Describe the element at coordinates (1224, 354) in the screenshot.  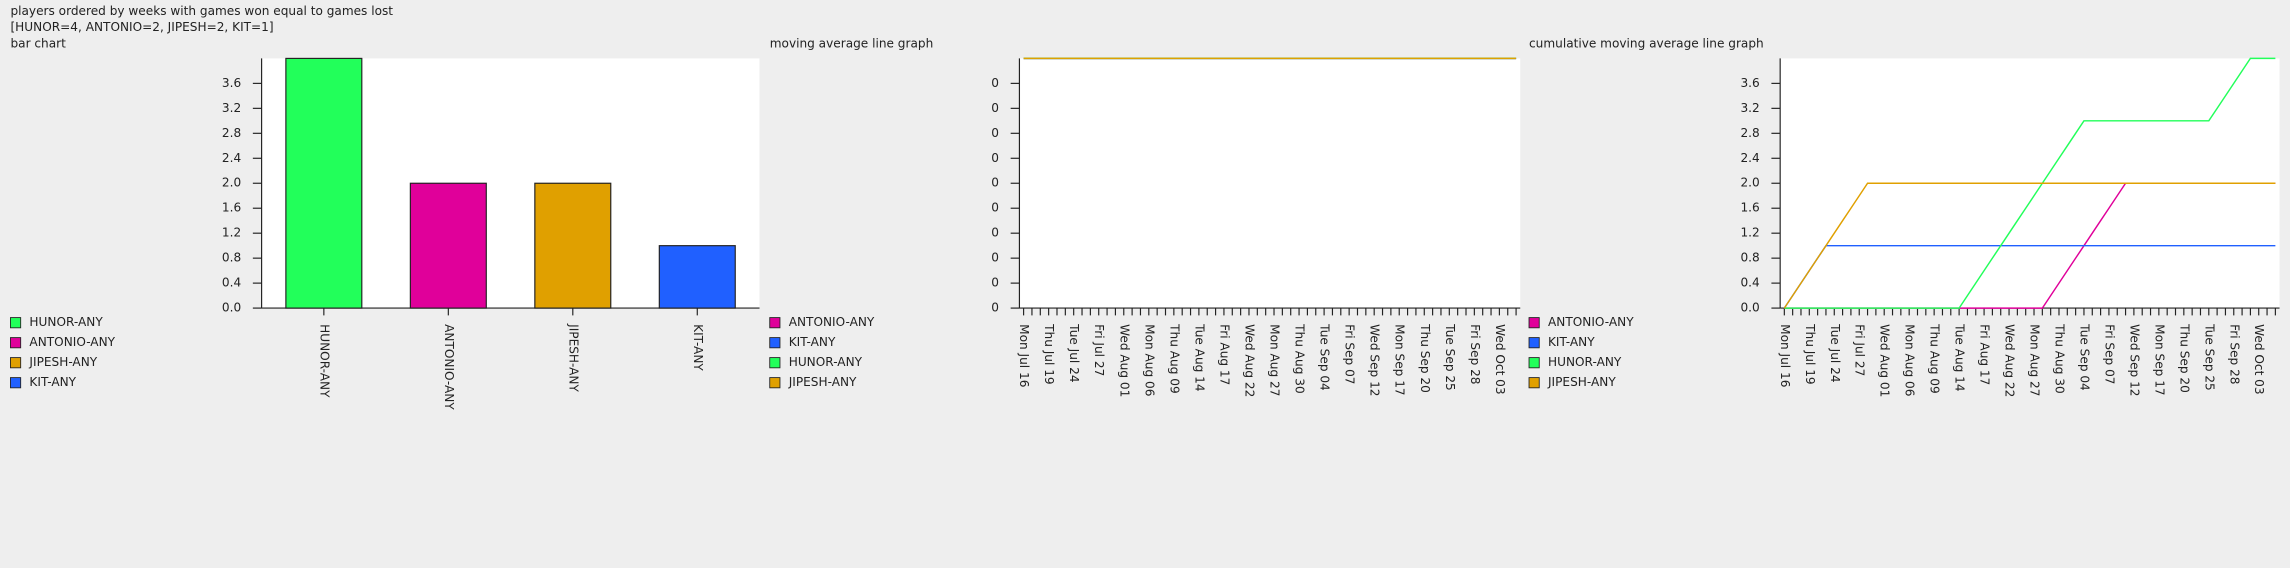
I see `x-tick-label: Fri Aug 17` at that location.